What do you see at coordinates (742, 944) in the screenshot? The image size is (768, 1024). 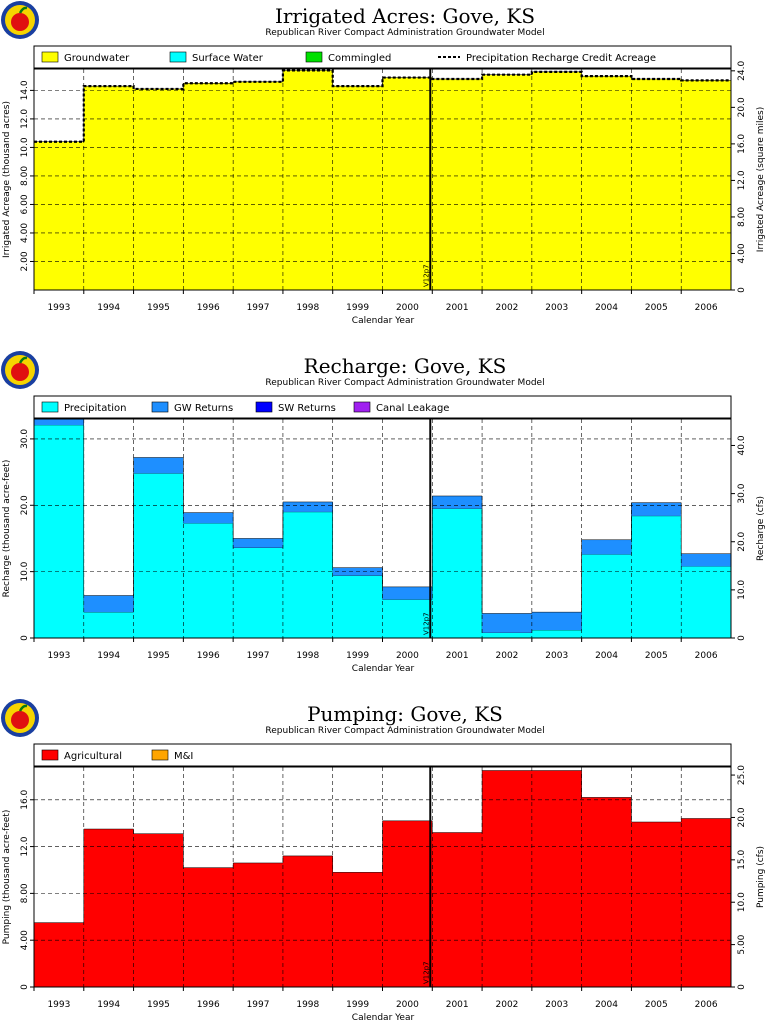 I see `ytick-right-label-1: 5.00` at bounding box center [742, 944].